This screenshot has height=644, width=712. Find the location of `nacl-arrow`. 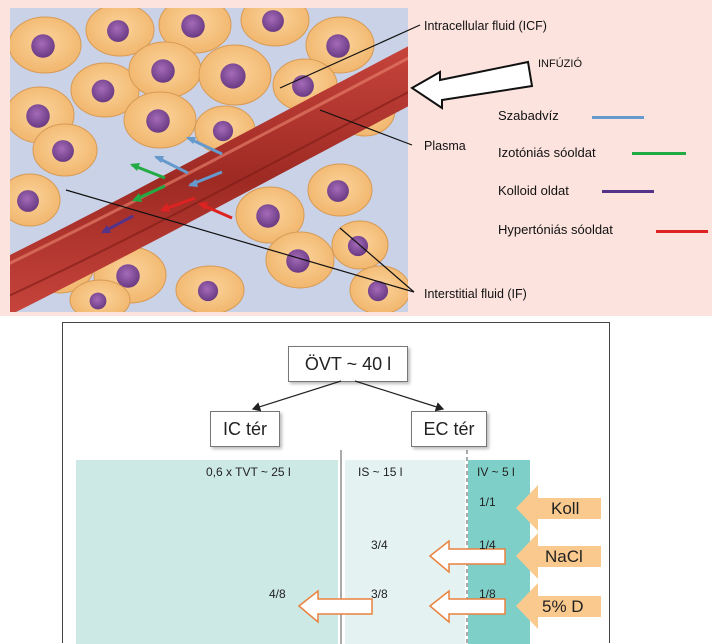

nacl-arrow is located at coordinates (558, 556).